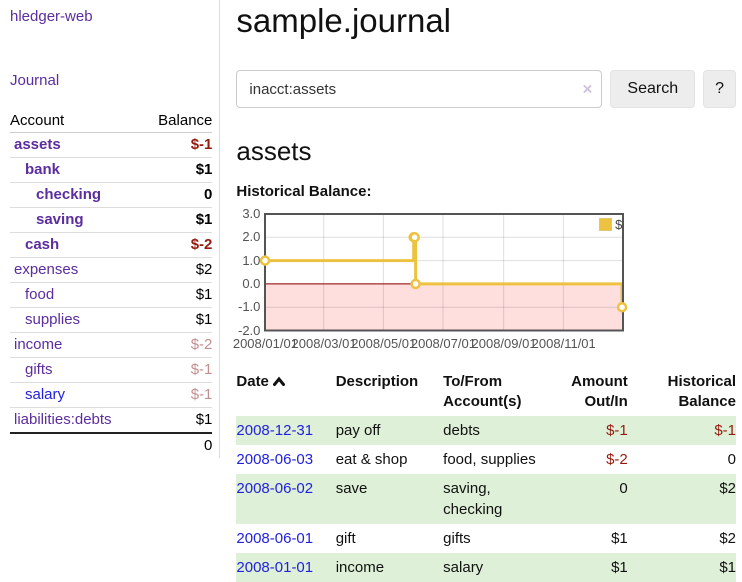 The width and height of the screenshot is (742, 582). I want to click on account-name-cell: bank, so click(76, 170).